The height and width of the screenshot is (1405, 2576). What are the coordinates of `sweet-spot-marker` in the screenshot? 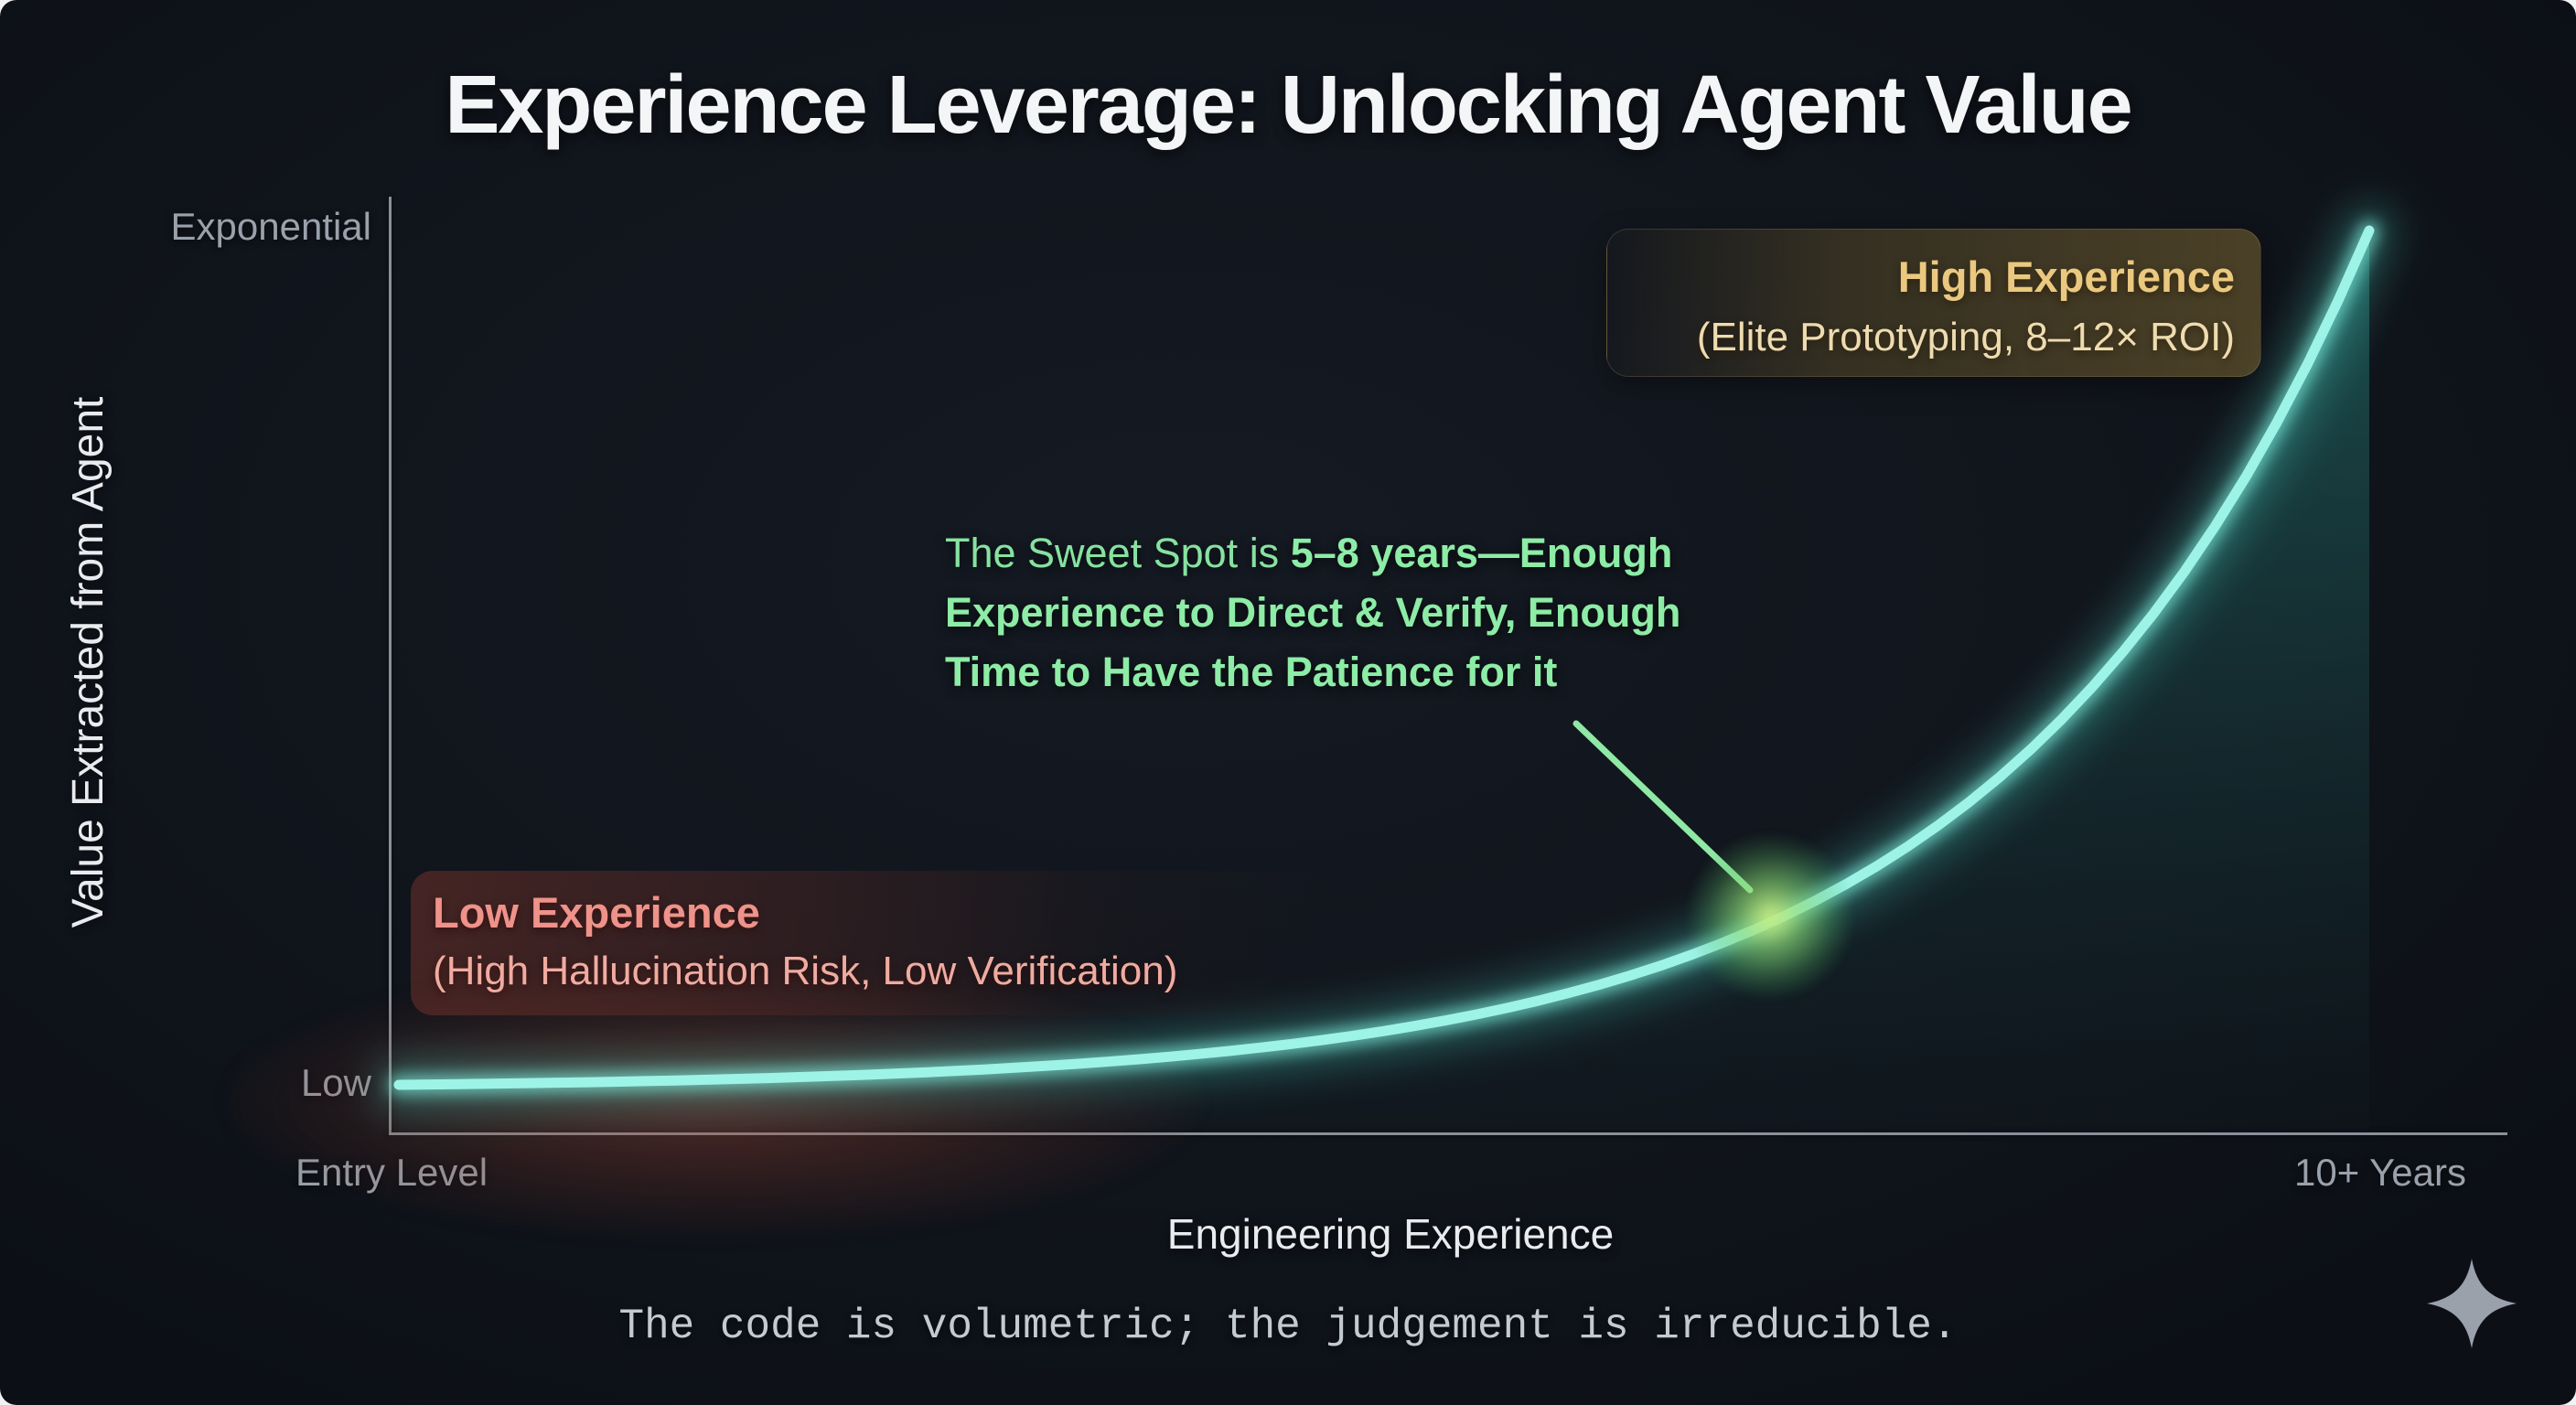 It's located at (1770, 916).